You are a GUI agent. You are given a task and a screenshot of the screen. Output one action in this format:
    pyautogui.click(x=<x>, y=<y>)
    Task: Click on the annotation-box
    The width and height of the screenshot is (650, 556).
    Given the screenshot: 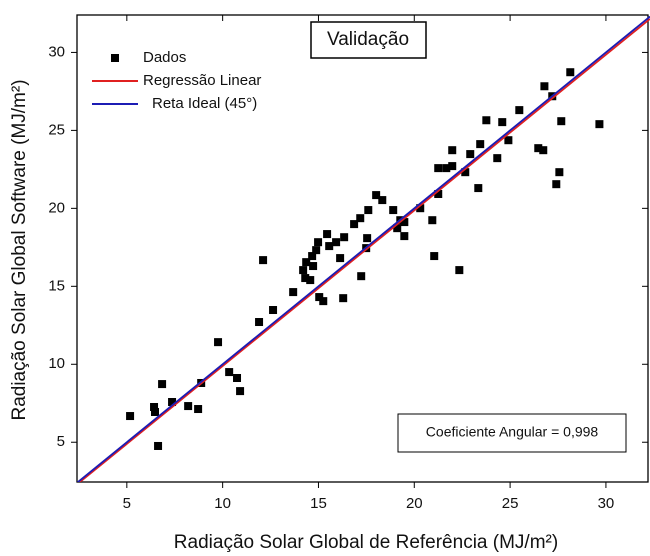 What is the action you would take?
    pyautogui.click(x=512, y=433)
    